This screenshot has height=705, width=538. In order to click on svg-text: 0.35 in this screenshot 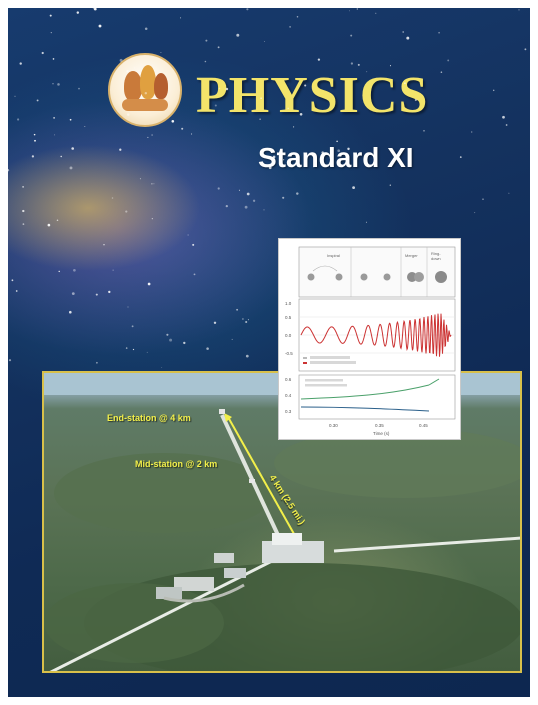, I will do `click(379, 425)`.